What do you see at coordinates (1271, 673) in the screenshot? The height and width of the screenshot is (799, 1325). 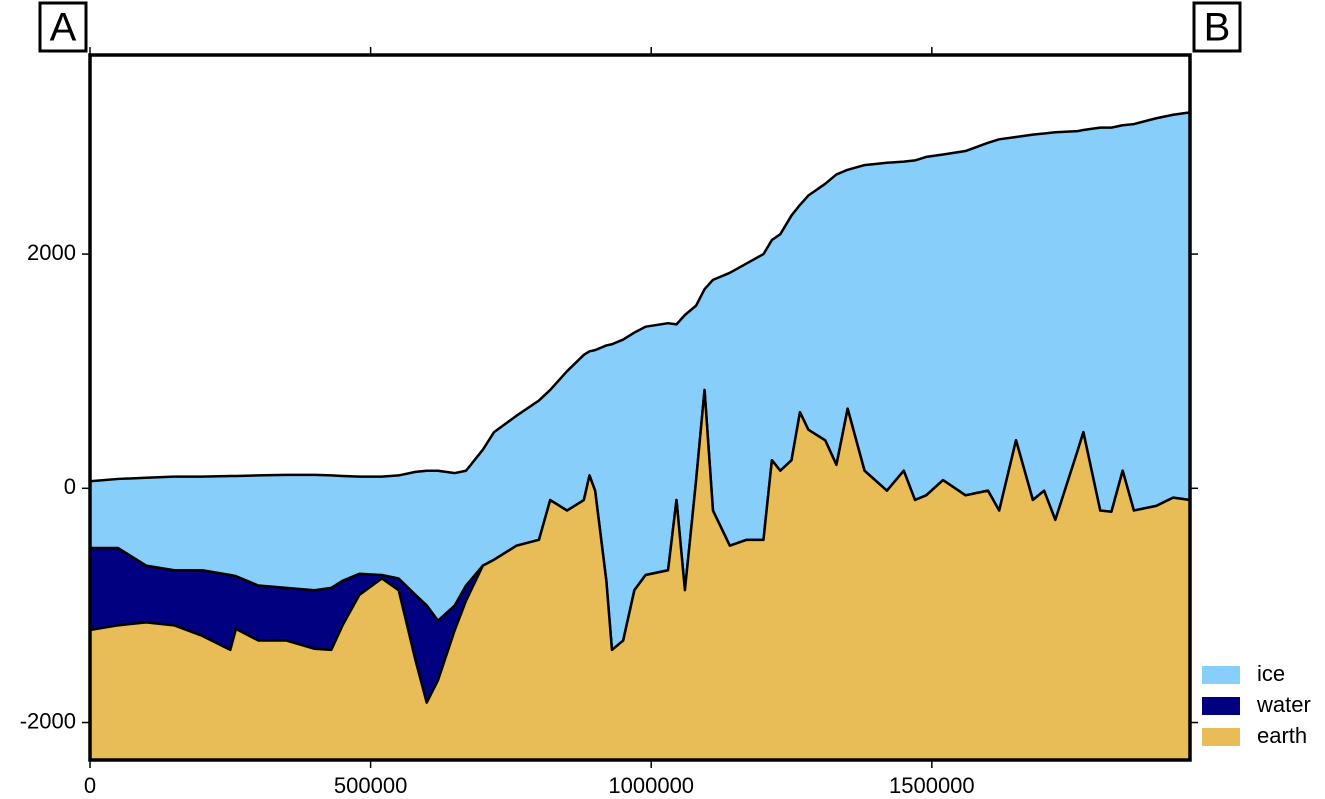 I see `legend-label: ice` at bounding box center [1271, 673].